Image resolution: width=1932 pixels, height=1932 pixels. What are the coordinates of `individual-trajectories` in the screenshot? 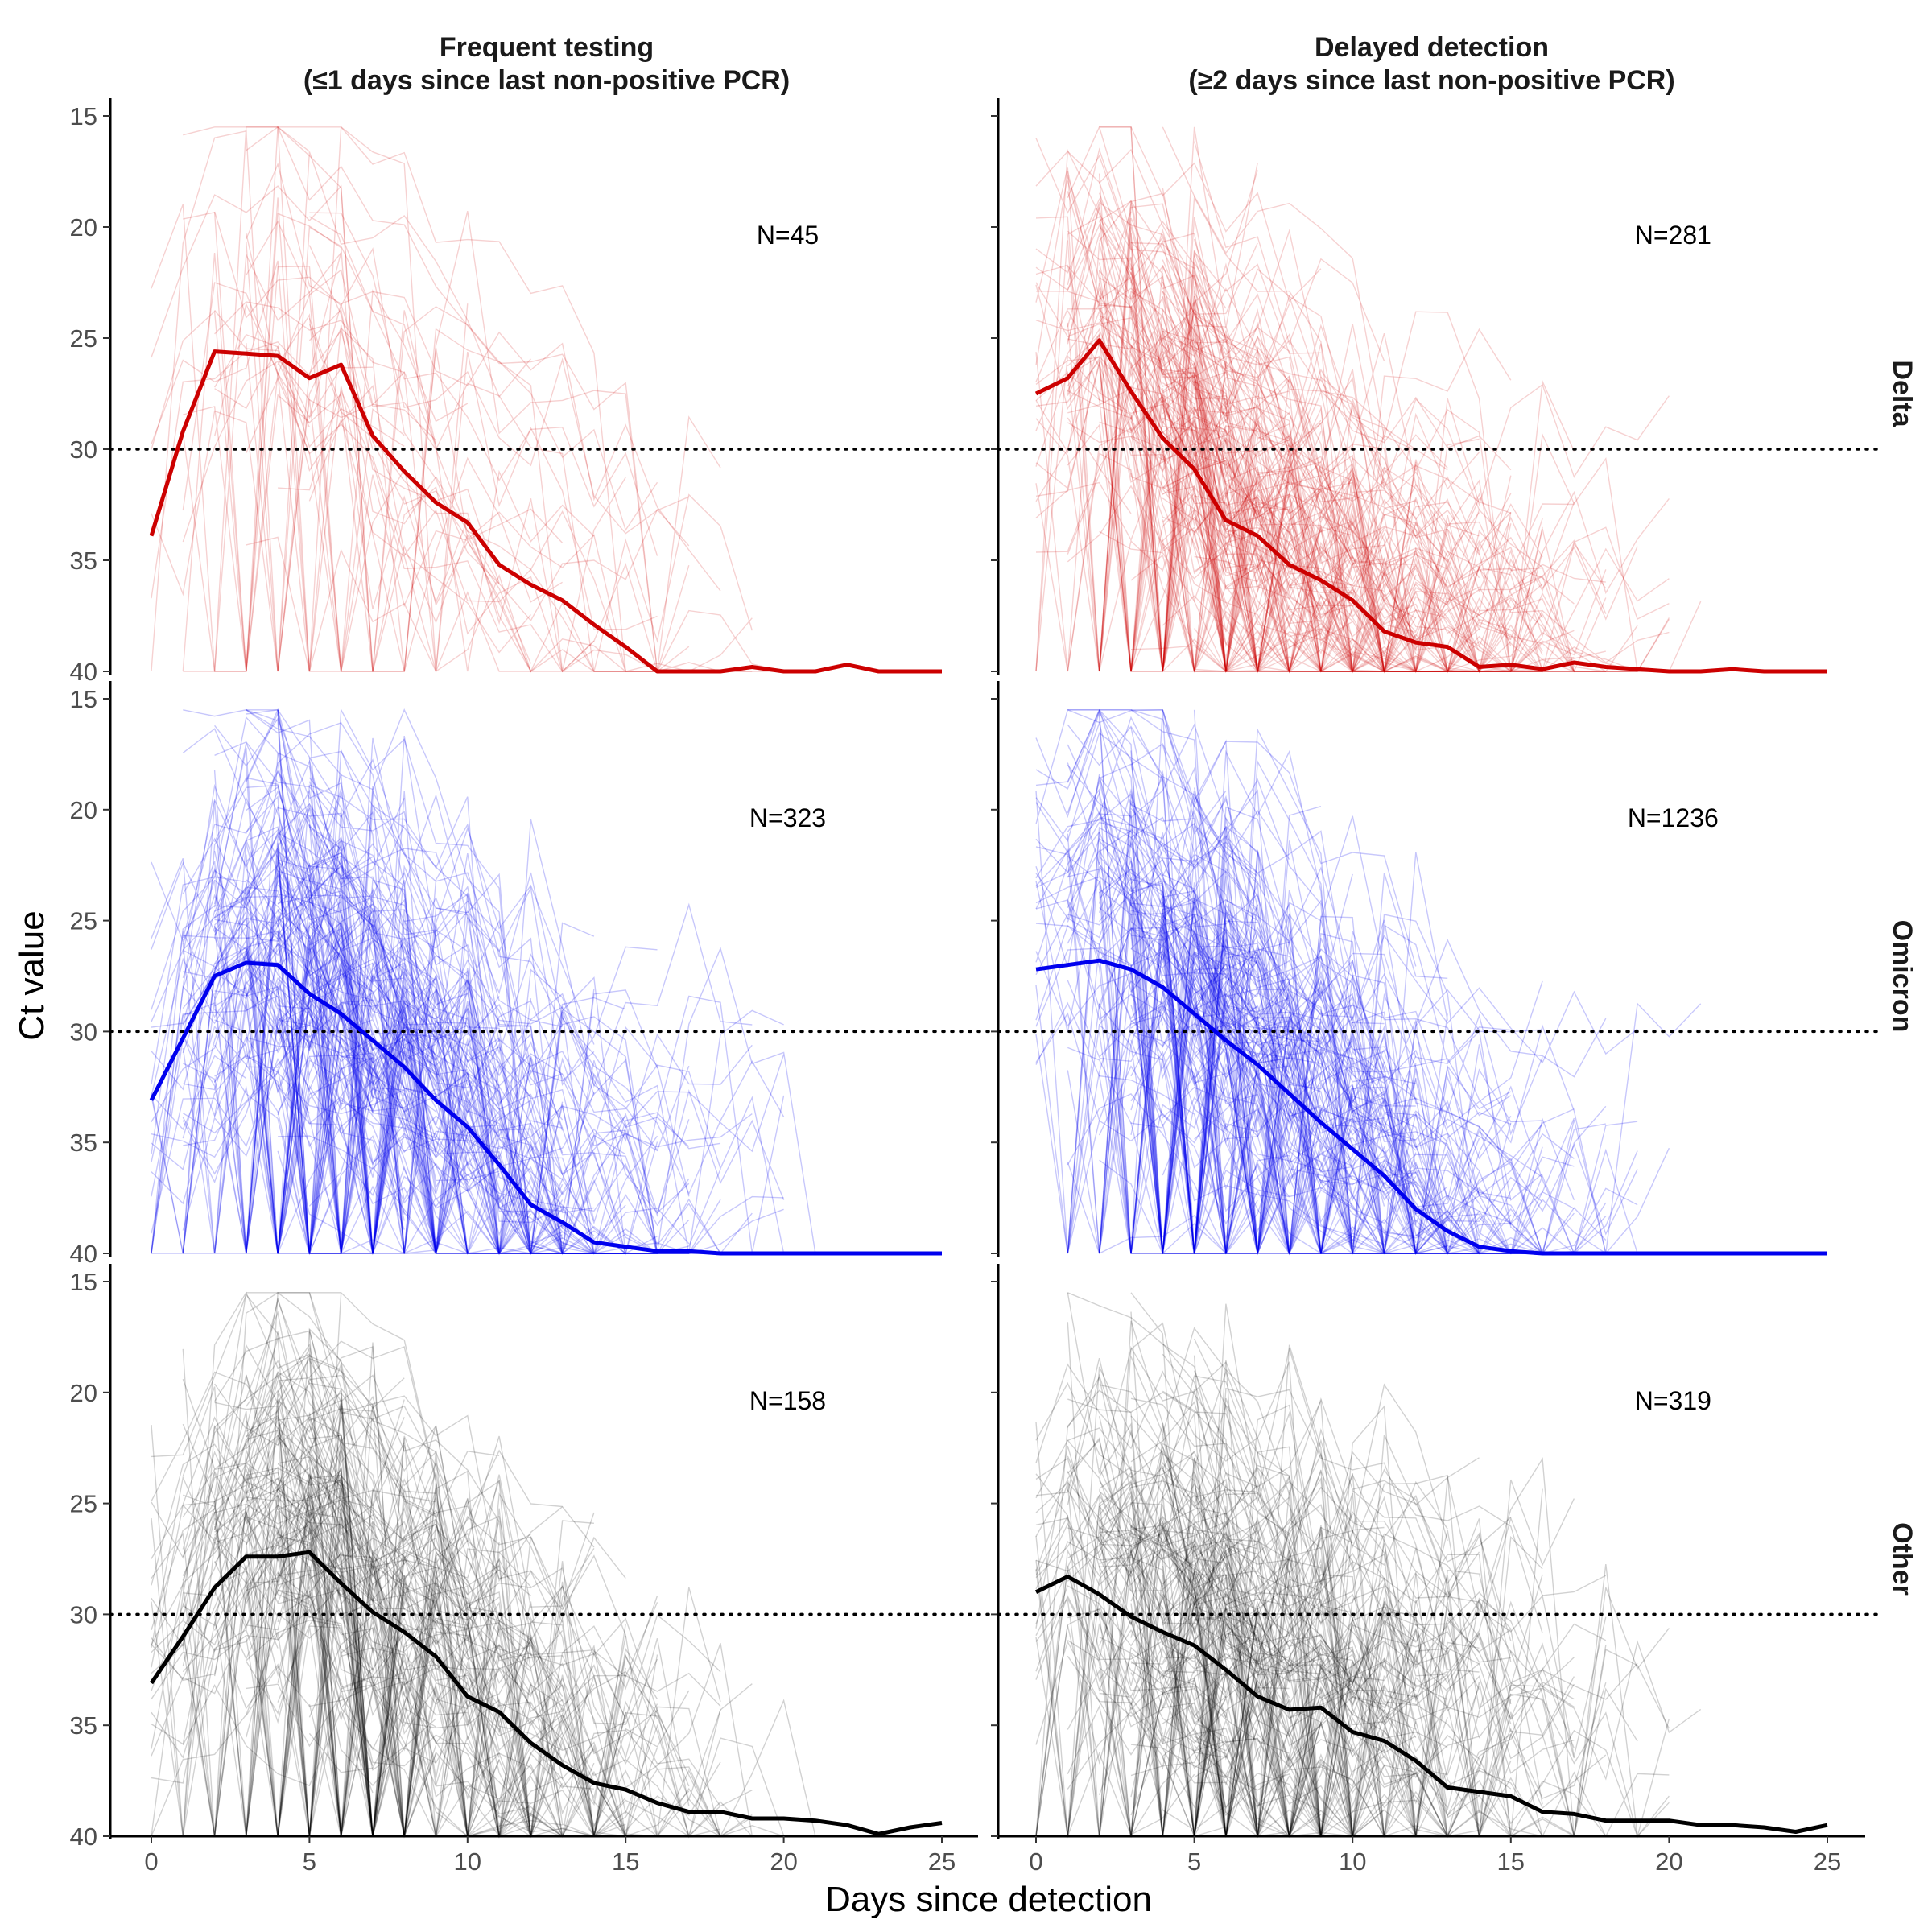 It's located at (467, 399).